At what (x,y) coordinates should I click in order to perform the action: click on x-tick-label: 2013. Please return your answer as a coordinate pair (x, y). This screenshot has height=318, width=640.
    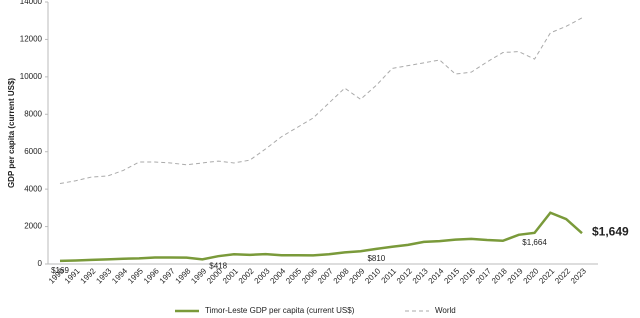
    Looking at the image, I should click on (420, 275).